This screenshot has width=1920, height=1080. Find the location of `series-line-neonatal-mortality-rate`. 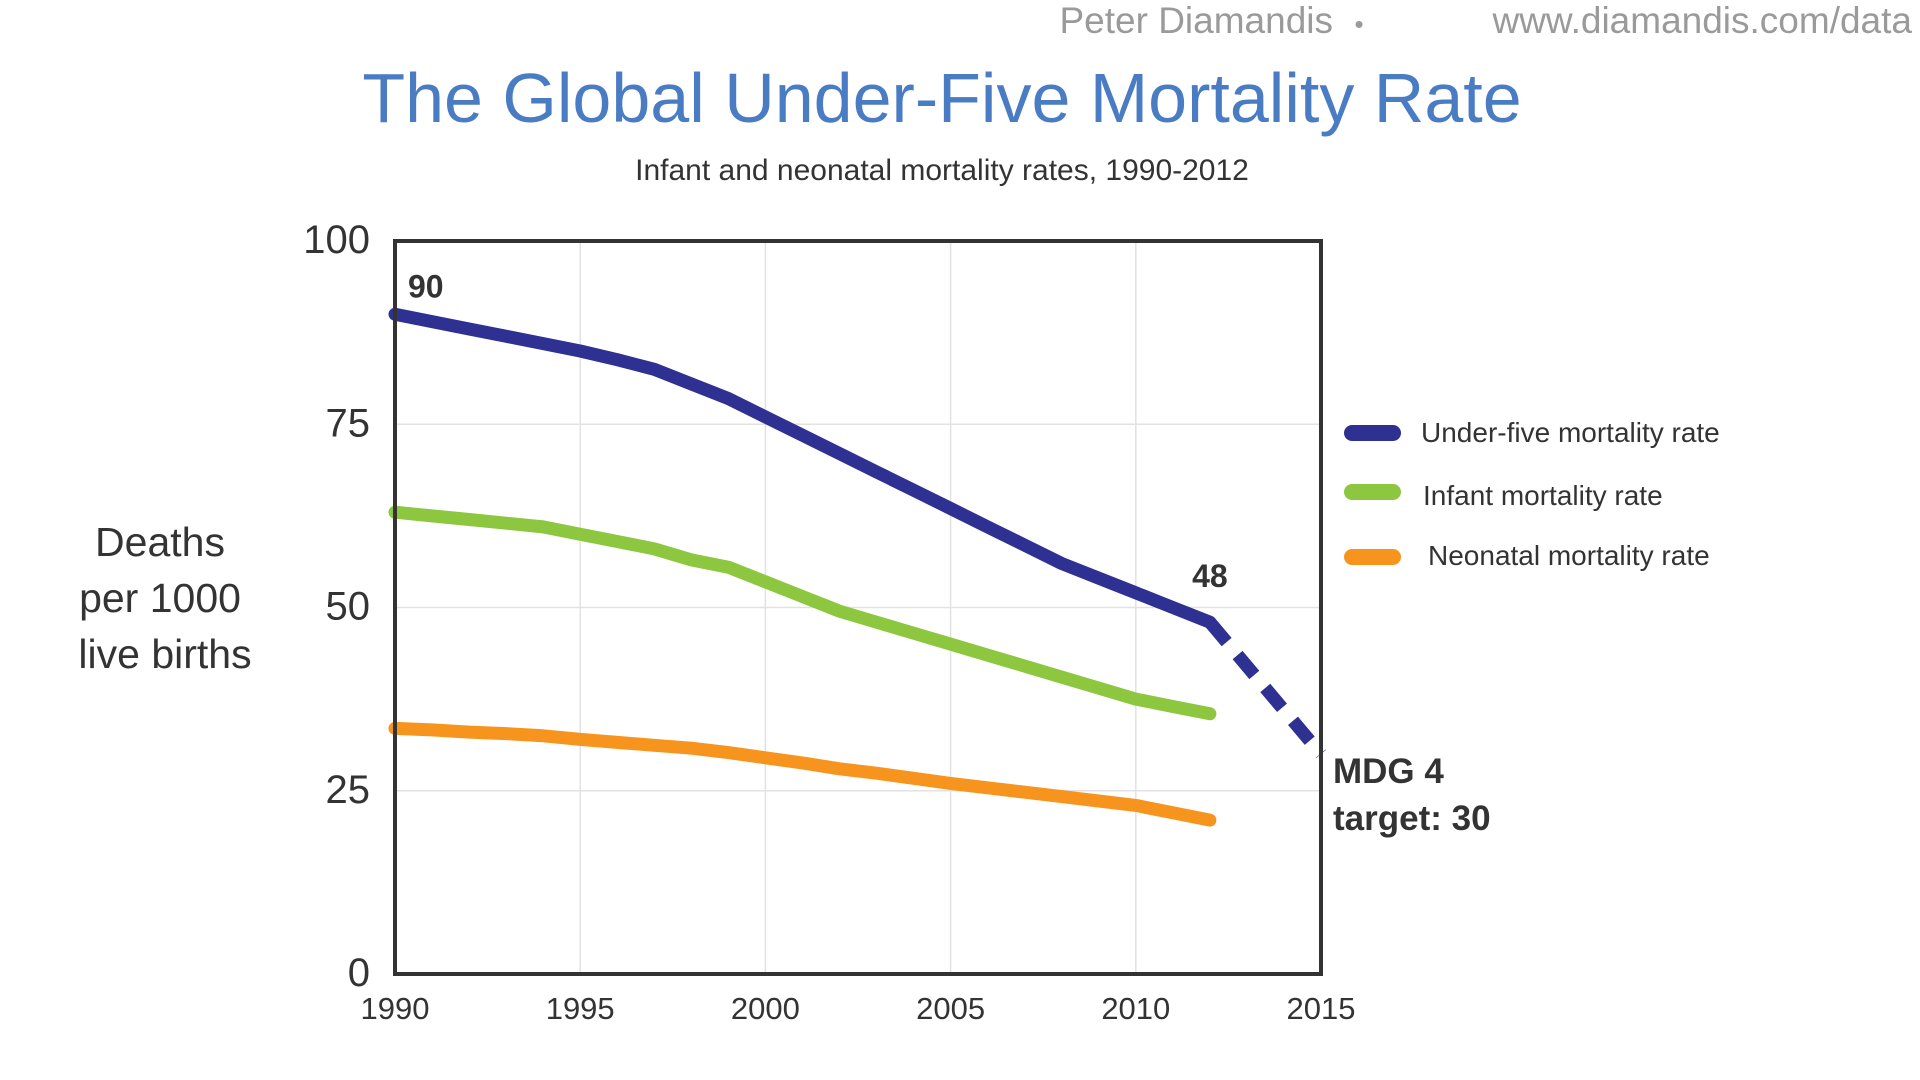

series-line-neonatal-mortality-rate is located at coordinates (802, 774).